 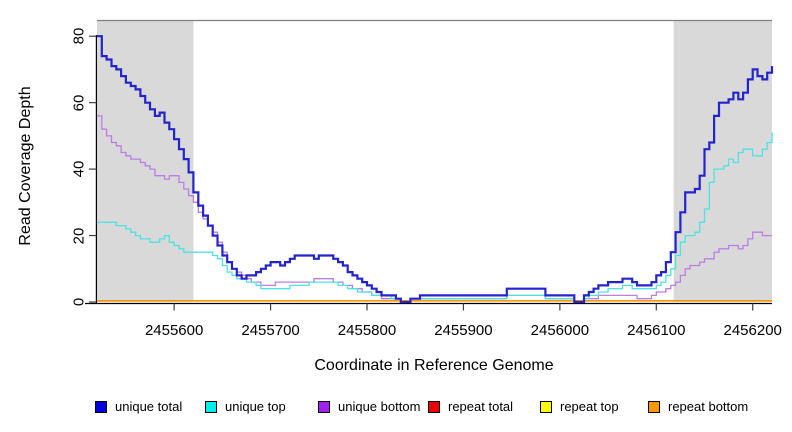 I want to click on legend-item-repeat-bottom: repeat bottom, so click(x=698, y=406).